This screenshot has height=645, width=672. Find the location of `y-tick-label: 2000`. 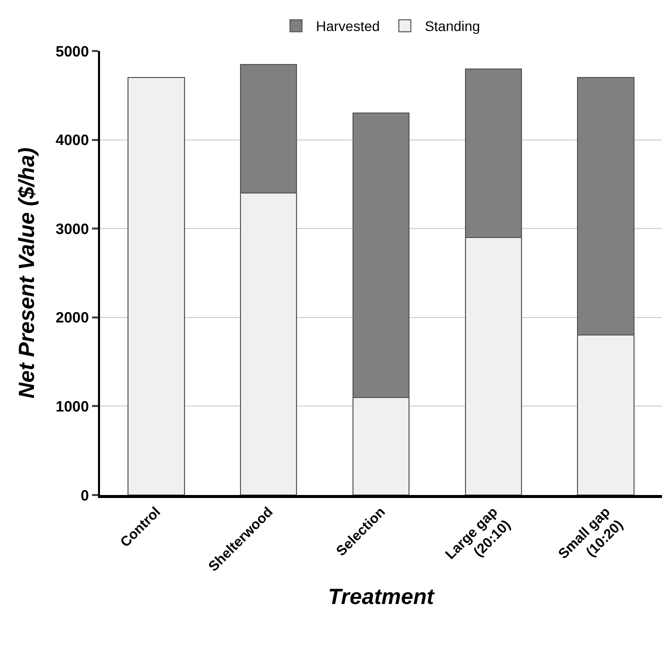

y-tick-label: 2000 is located at coordinates (72, 318).